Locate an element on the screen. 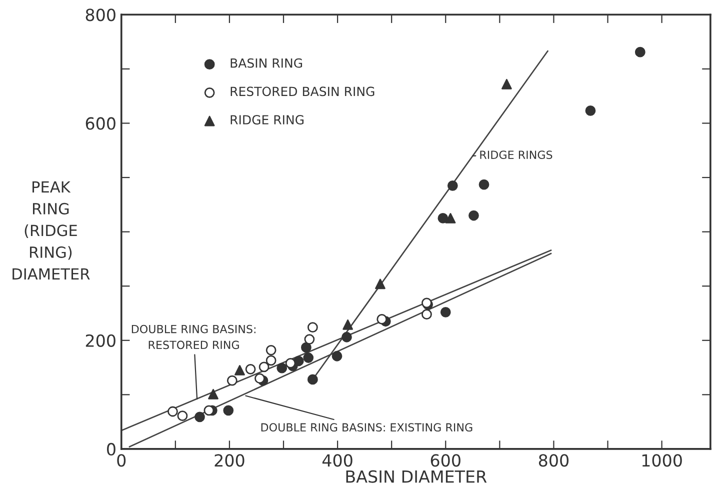  y-tick-label: 600 is located at coordinates (101, 123).